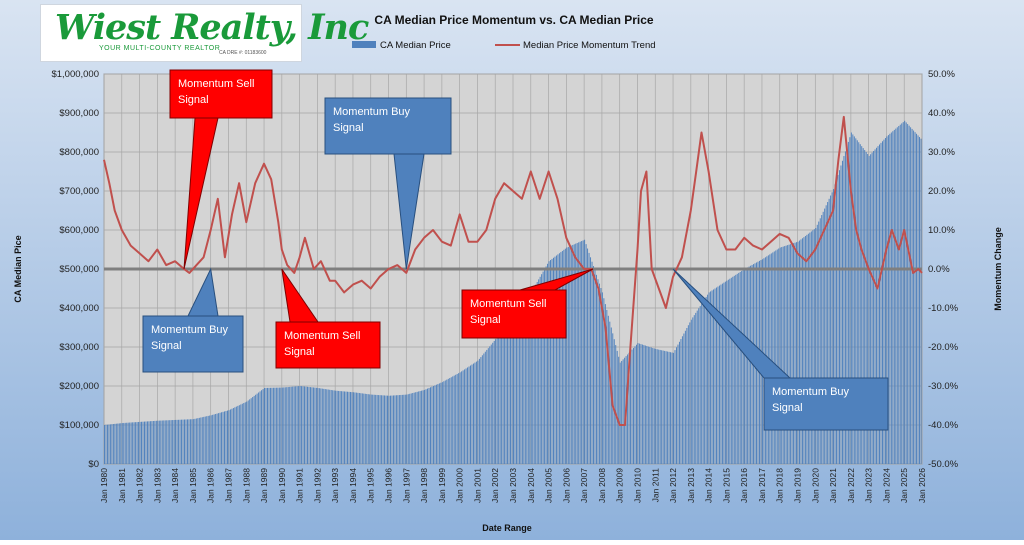 The image size is (1024, 545). What do you see at coordinates (424, 485) in the screenshot?
I see `x-tick-label: Jan 1998` at bounding box center [424, 485].